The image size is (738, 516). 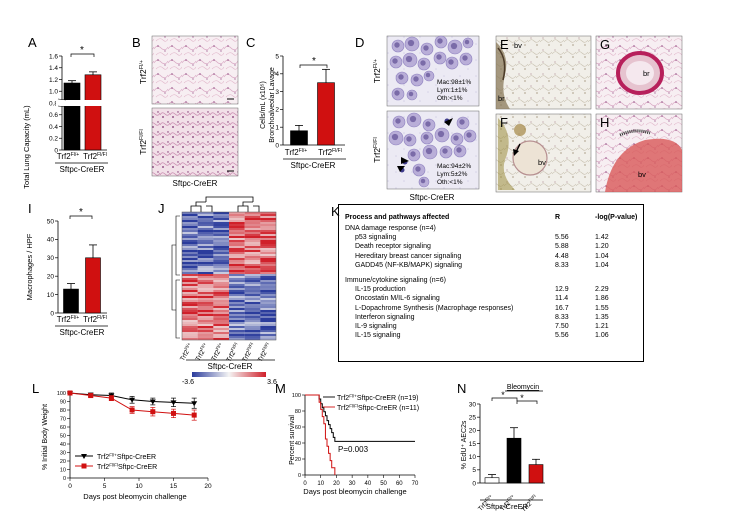 I want to click on logp-value: 1.04, so click(x=602, y=256).